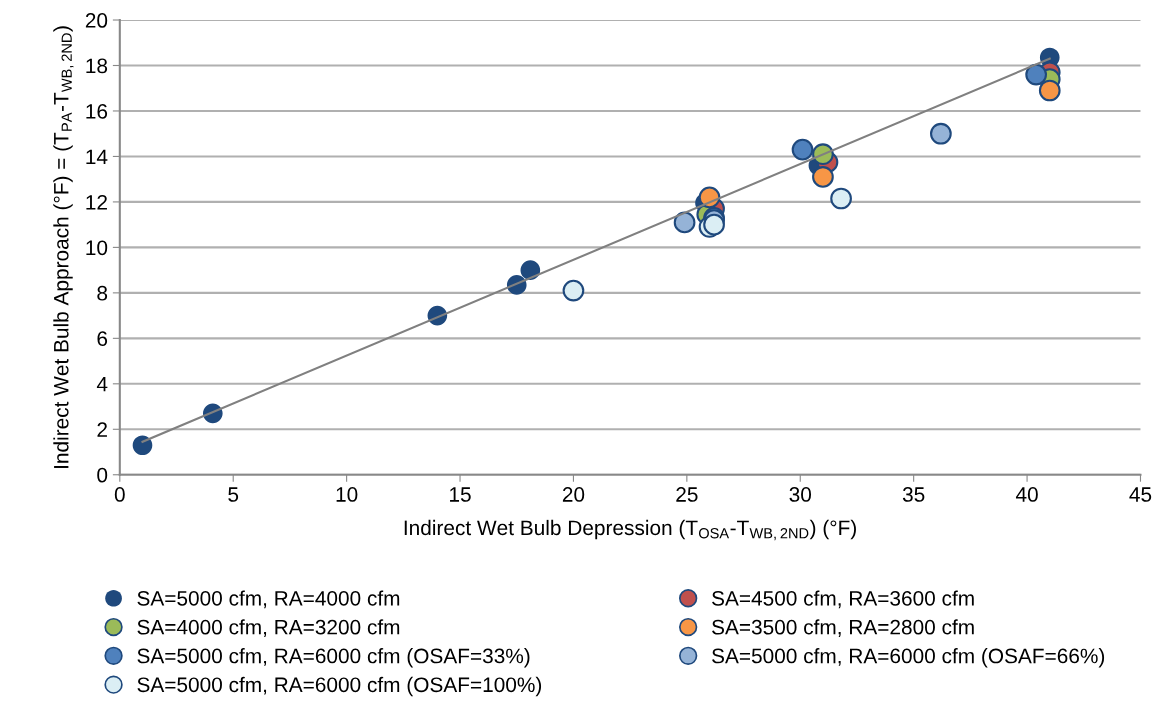 This screenshot has height=715, width=1152. What do you see at coordinates (268, 599) in the screenshot?
I see `legend-label: SA=5000 cfm, RA=4000 cfm` at bounding box center [268, 599].